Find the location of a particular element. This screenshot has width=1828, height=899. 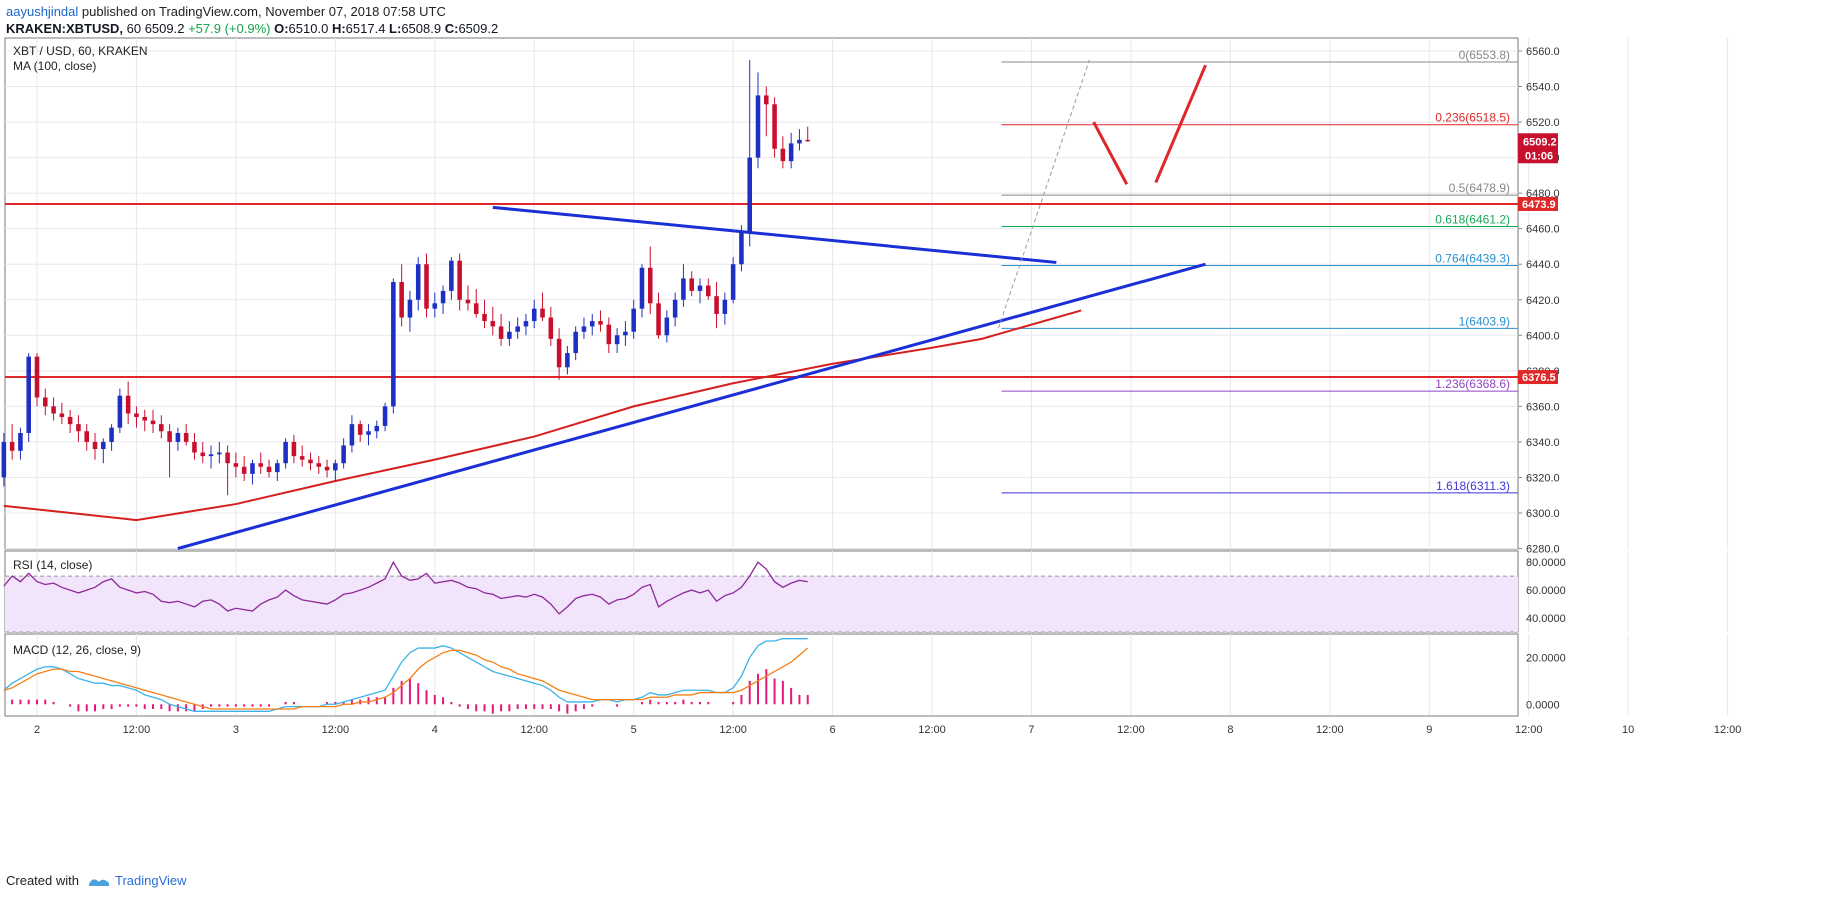

created-with-text: Created with is located at coordinates (42, 880).